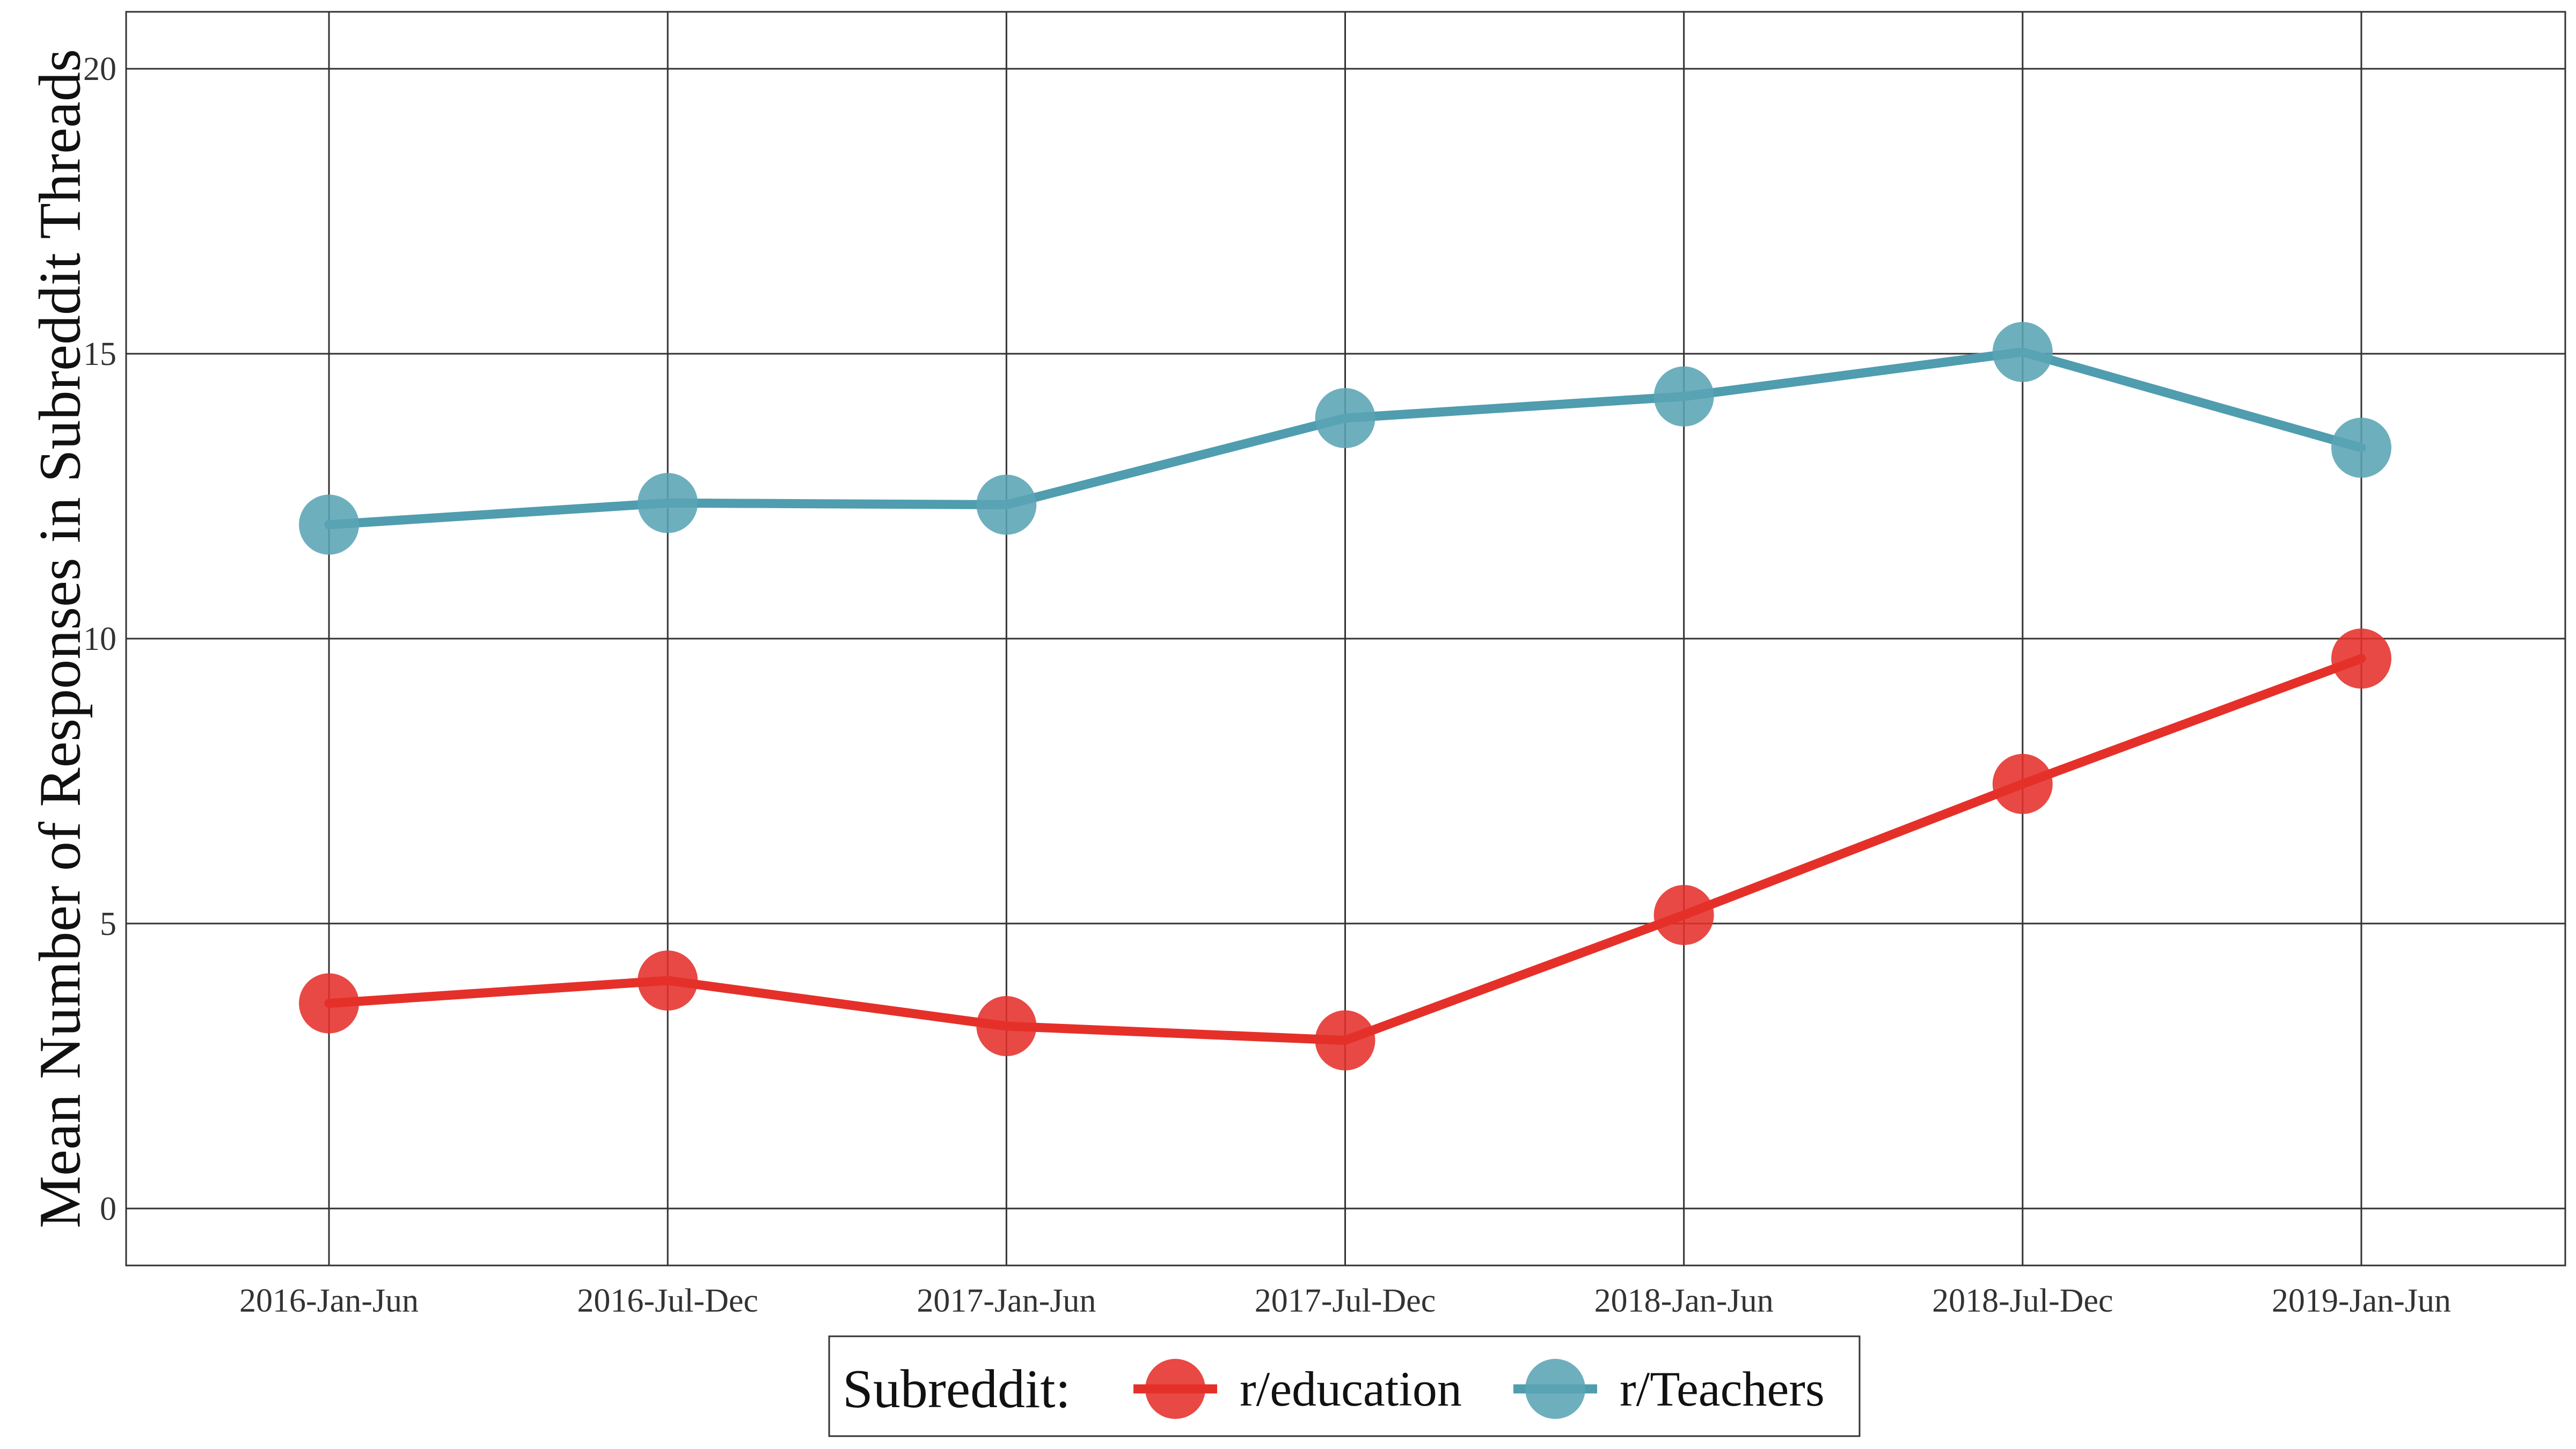  I want to click on y-axis: 0 5 10 15 20, so click(99, 639).